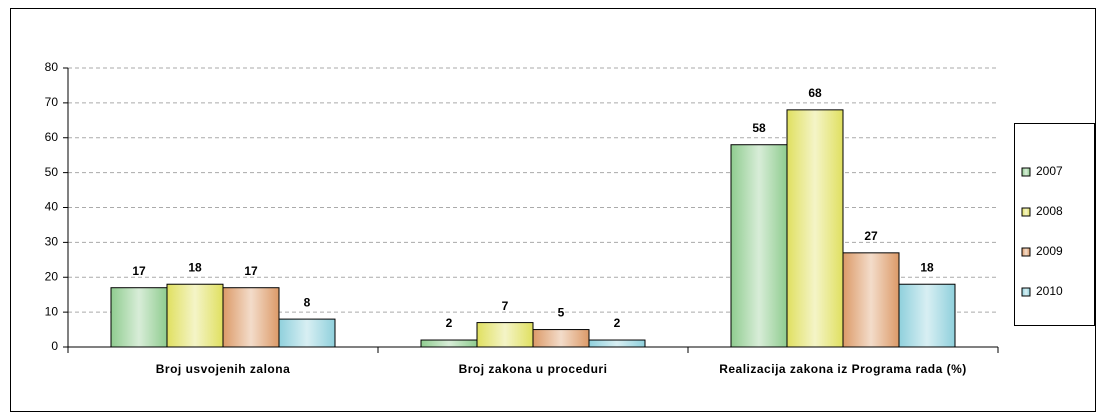  I want to click on x-tick-label: Broj zakona u proceduri, so click(533, 369).